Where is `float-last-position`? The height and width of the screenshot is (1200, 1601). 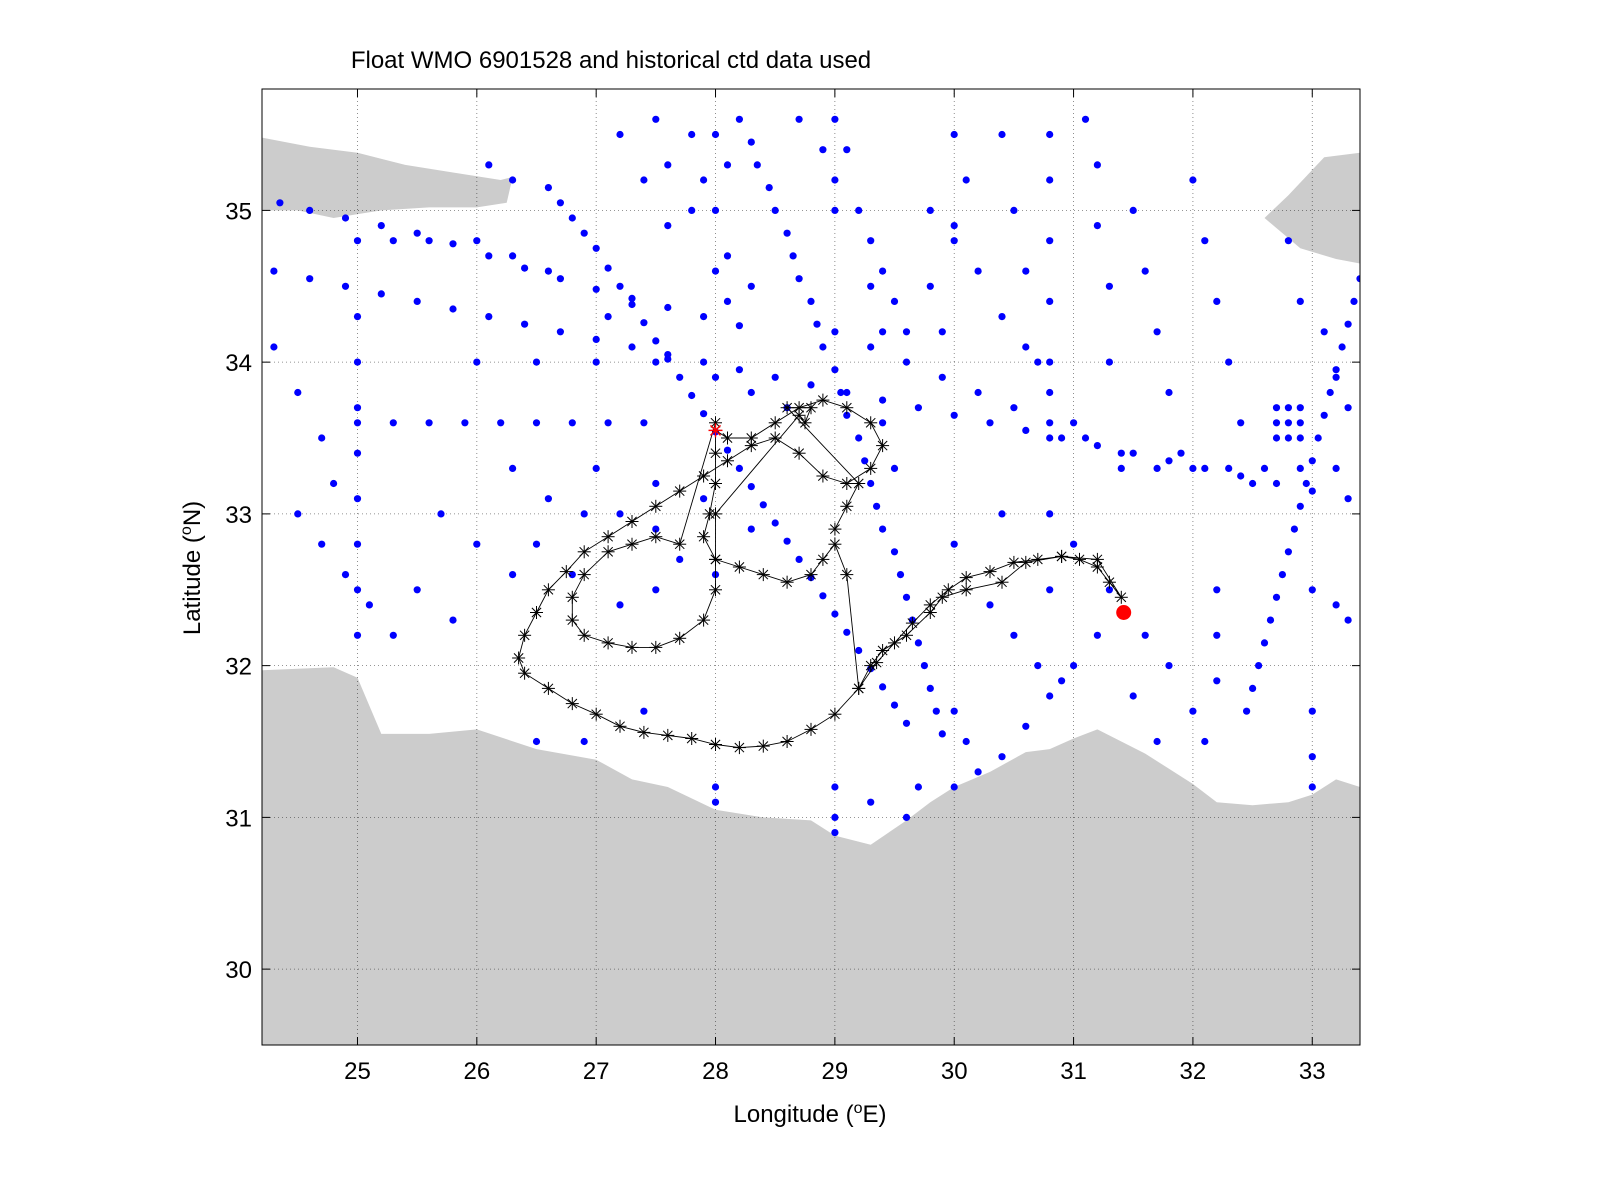
float-last-position is located at coordinates (1124, 612).